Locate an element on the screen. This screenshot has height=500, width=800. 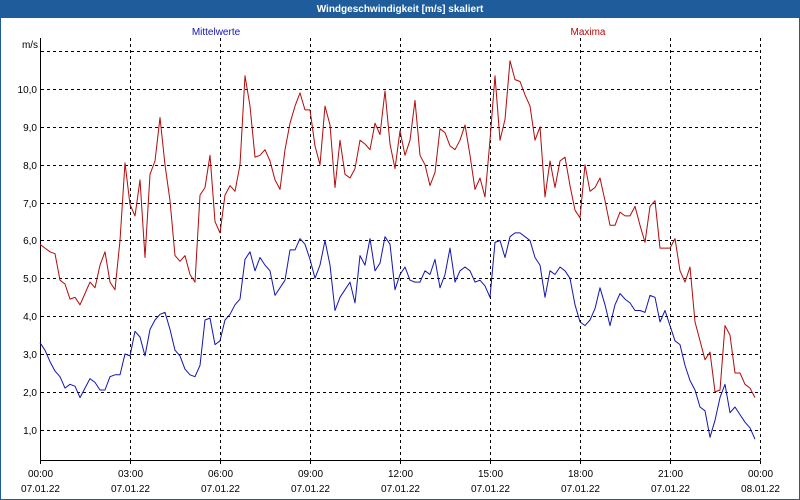
y-tick-label: 10,0 is located at coordinates (28, 90).